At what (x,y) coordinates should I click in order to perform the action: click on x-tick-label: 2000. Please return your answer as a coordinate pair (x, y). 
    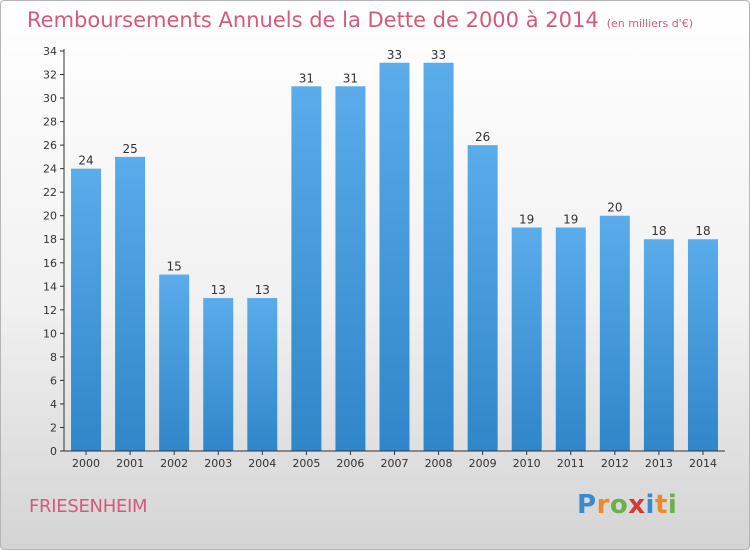
    Looking at the image, I should click on (86, 463).